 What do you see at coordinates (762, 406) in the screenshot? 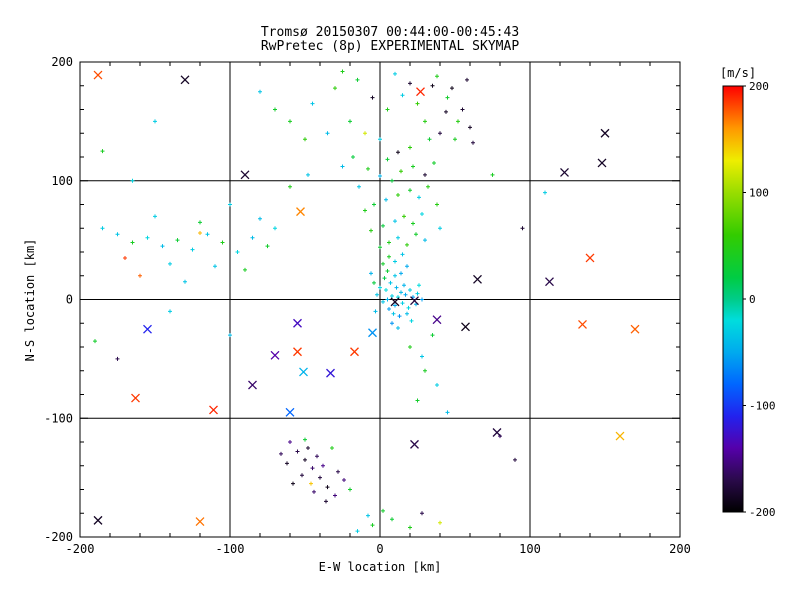
I see `colorbar-tick-label: -100` at bounding box center [762, 406].